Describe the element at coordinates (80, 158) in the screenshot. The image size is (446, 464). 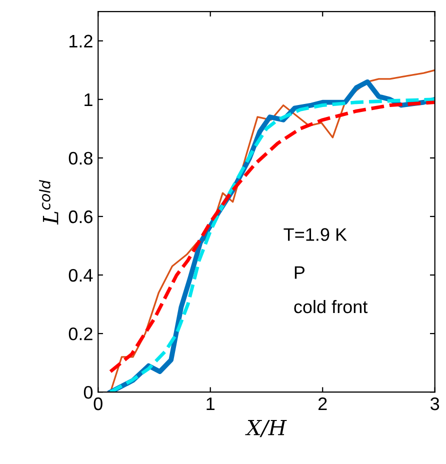
I see `y-tick-label: 0.8` at that location.